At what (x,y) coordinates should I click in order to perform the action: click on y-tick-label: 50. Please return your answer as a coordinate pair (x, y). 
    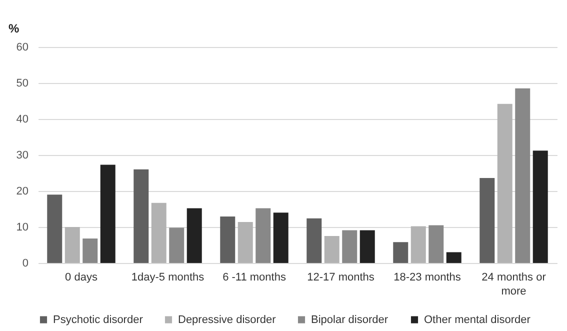
    Looking at the image, I should click on (22, 84).